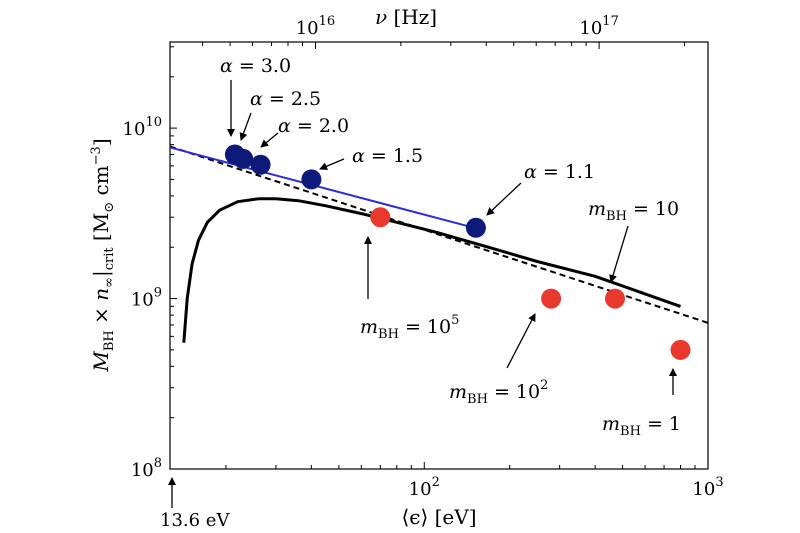 This screenshot has width=800, height=533. What do you see at coordinates (598, 26) in the screenshot?
I see `top-tick-label: 1017` at bounding box center [598, 26].